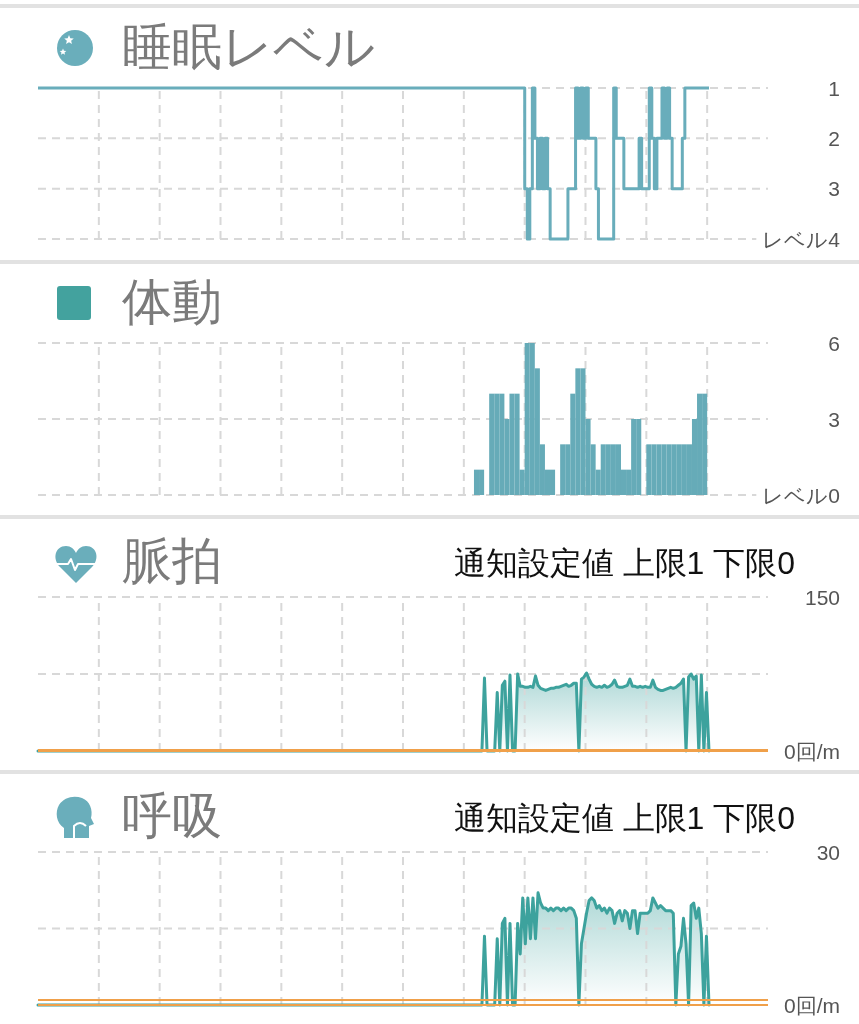 The height and width of the screenshot is (1024, 859). I want to click on y-tick-label: 1, so click(834, 88).